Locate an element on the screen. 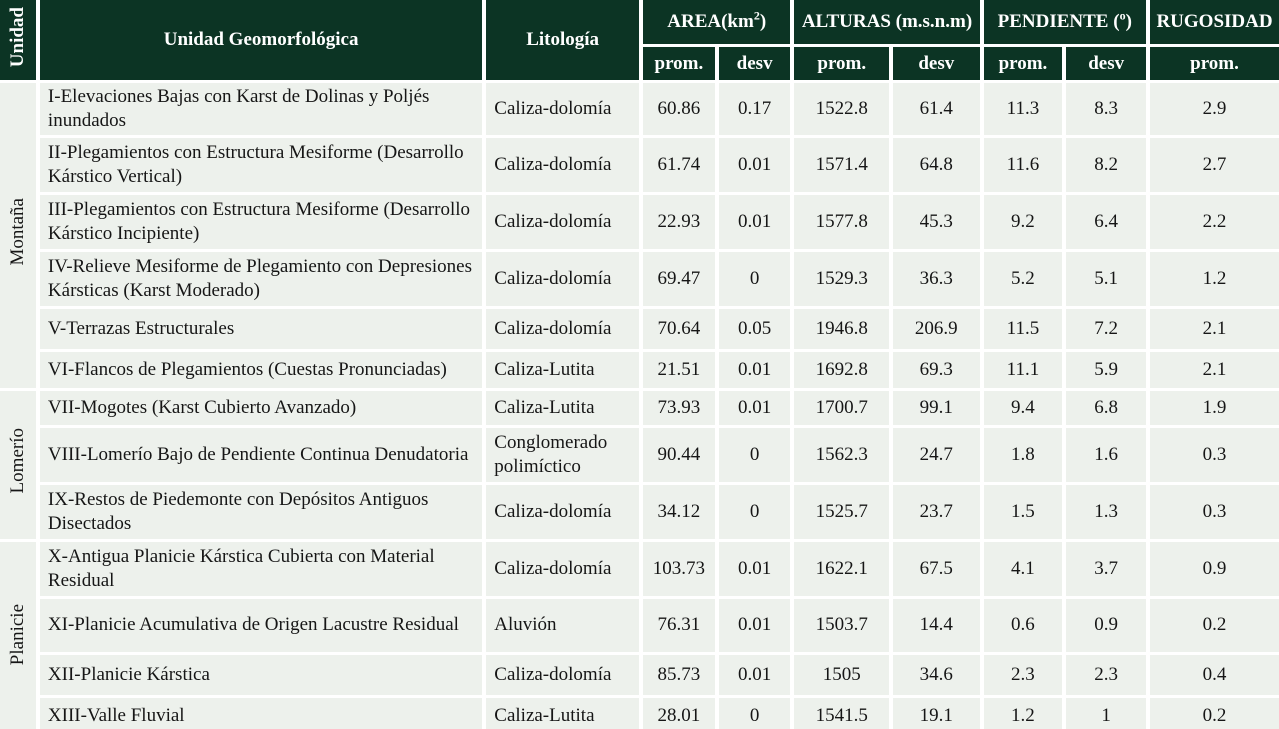 The width and height of the screenshot is (1279, 729). lithology-cell: Caliza-Lutita is located at coordinates (562, 369).